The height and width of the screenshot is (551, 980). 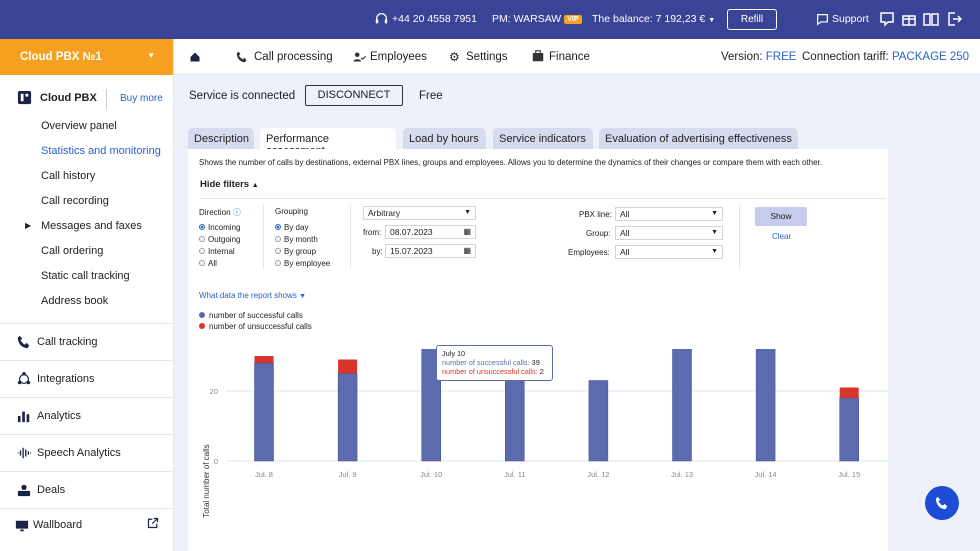 I want to click on phone-number: +44 20 4558 7951, so click(x=434, y=19).